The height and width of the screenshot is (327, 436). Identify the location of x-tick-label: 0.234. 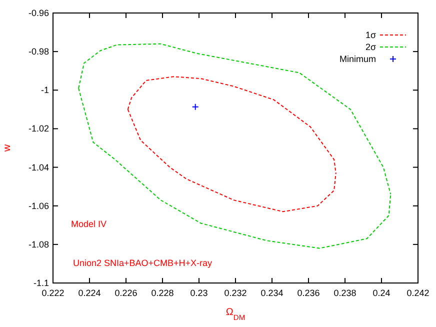
(272, 293).